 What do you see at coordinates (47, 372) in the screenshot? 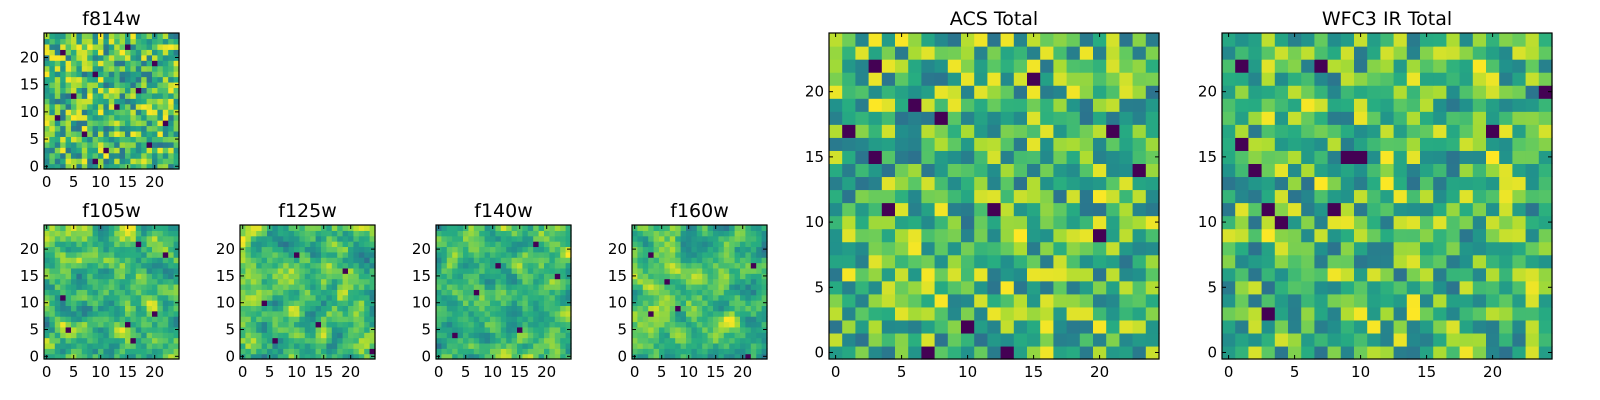
I see `x-tick-label: 0` at bounding box center [47, 372].